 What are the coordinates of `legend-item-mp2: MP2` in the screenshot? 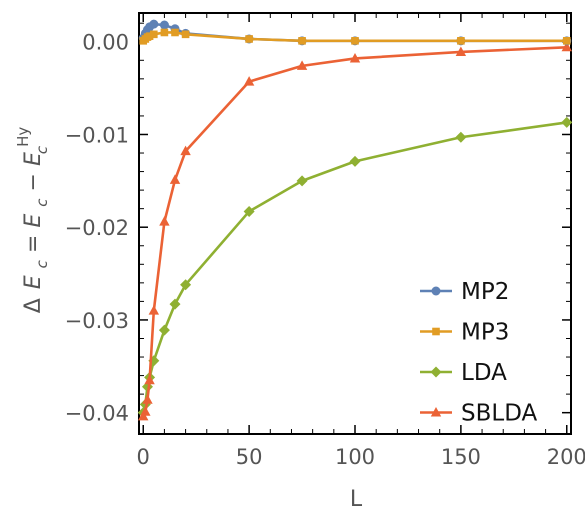 It's located at (464, 292).